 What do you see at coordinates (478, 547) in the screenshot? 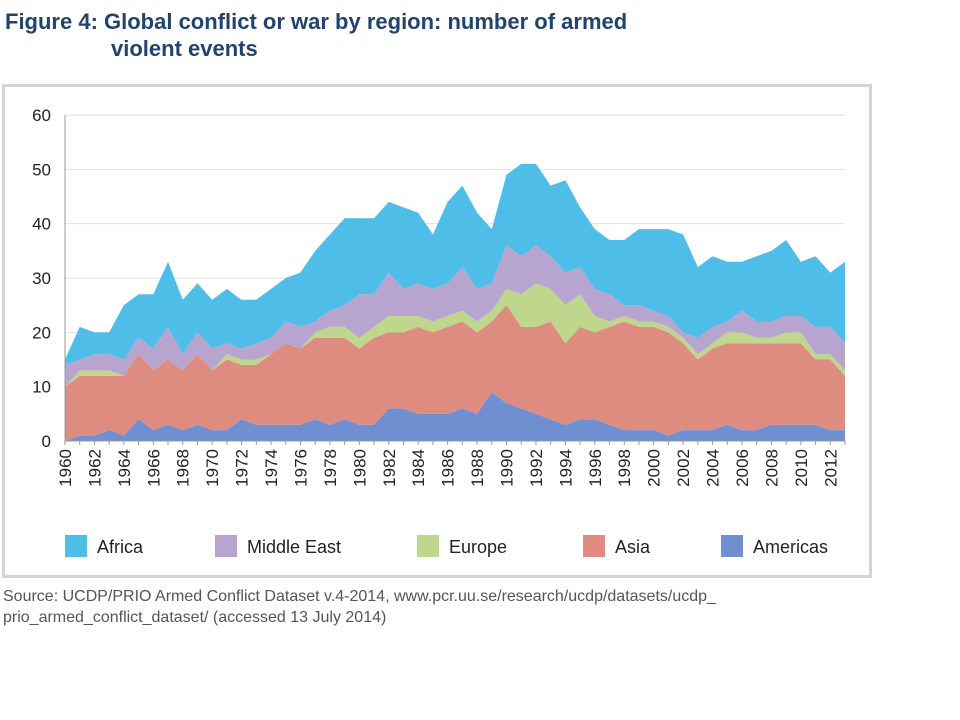
I see `legend-label-europe: Europe` at bounding box center [478, 547].